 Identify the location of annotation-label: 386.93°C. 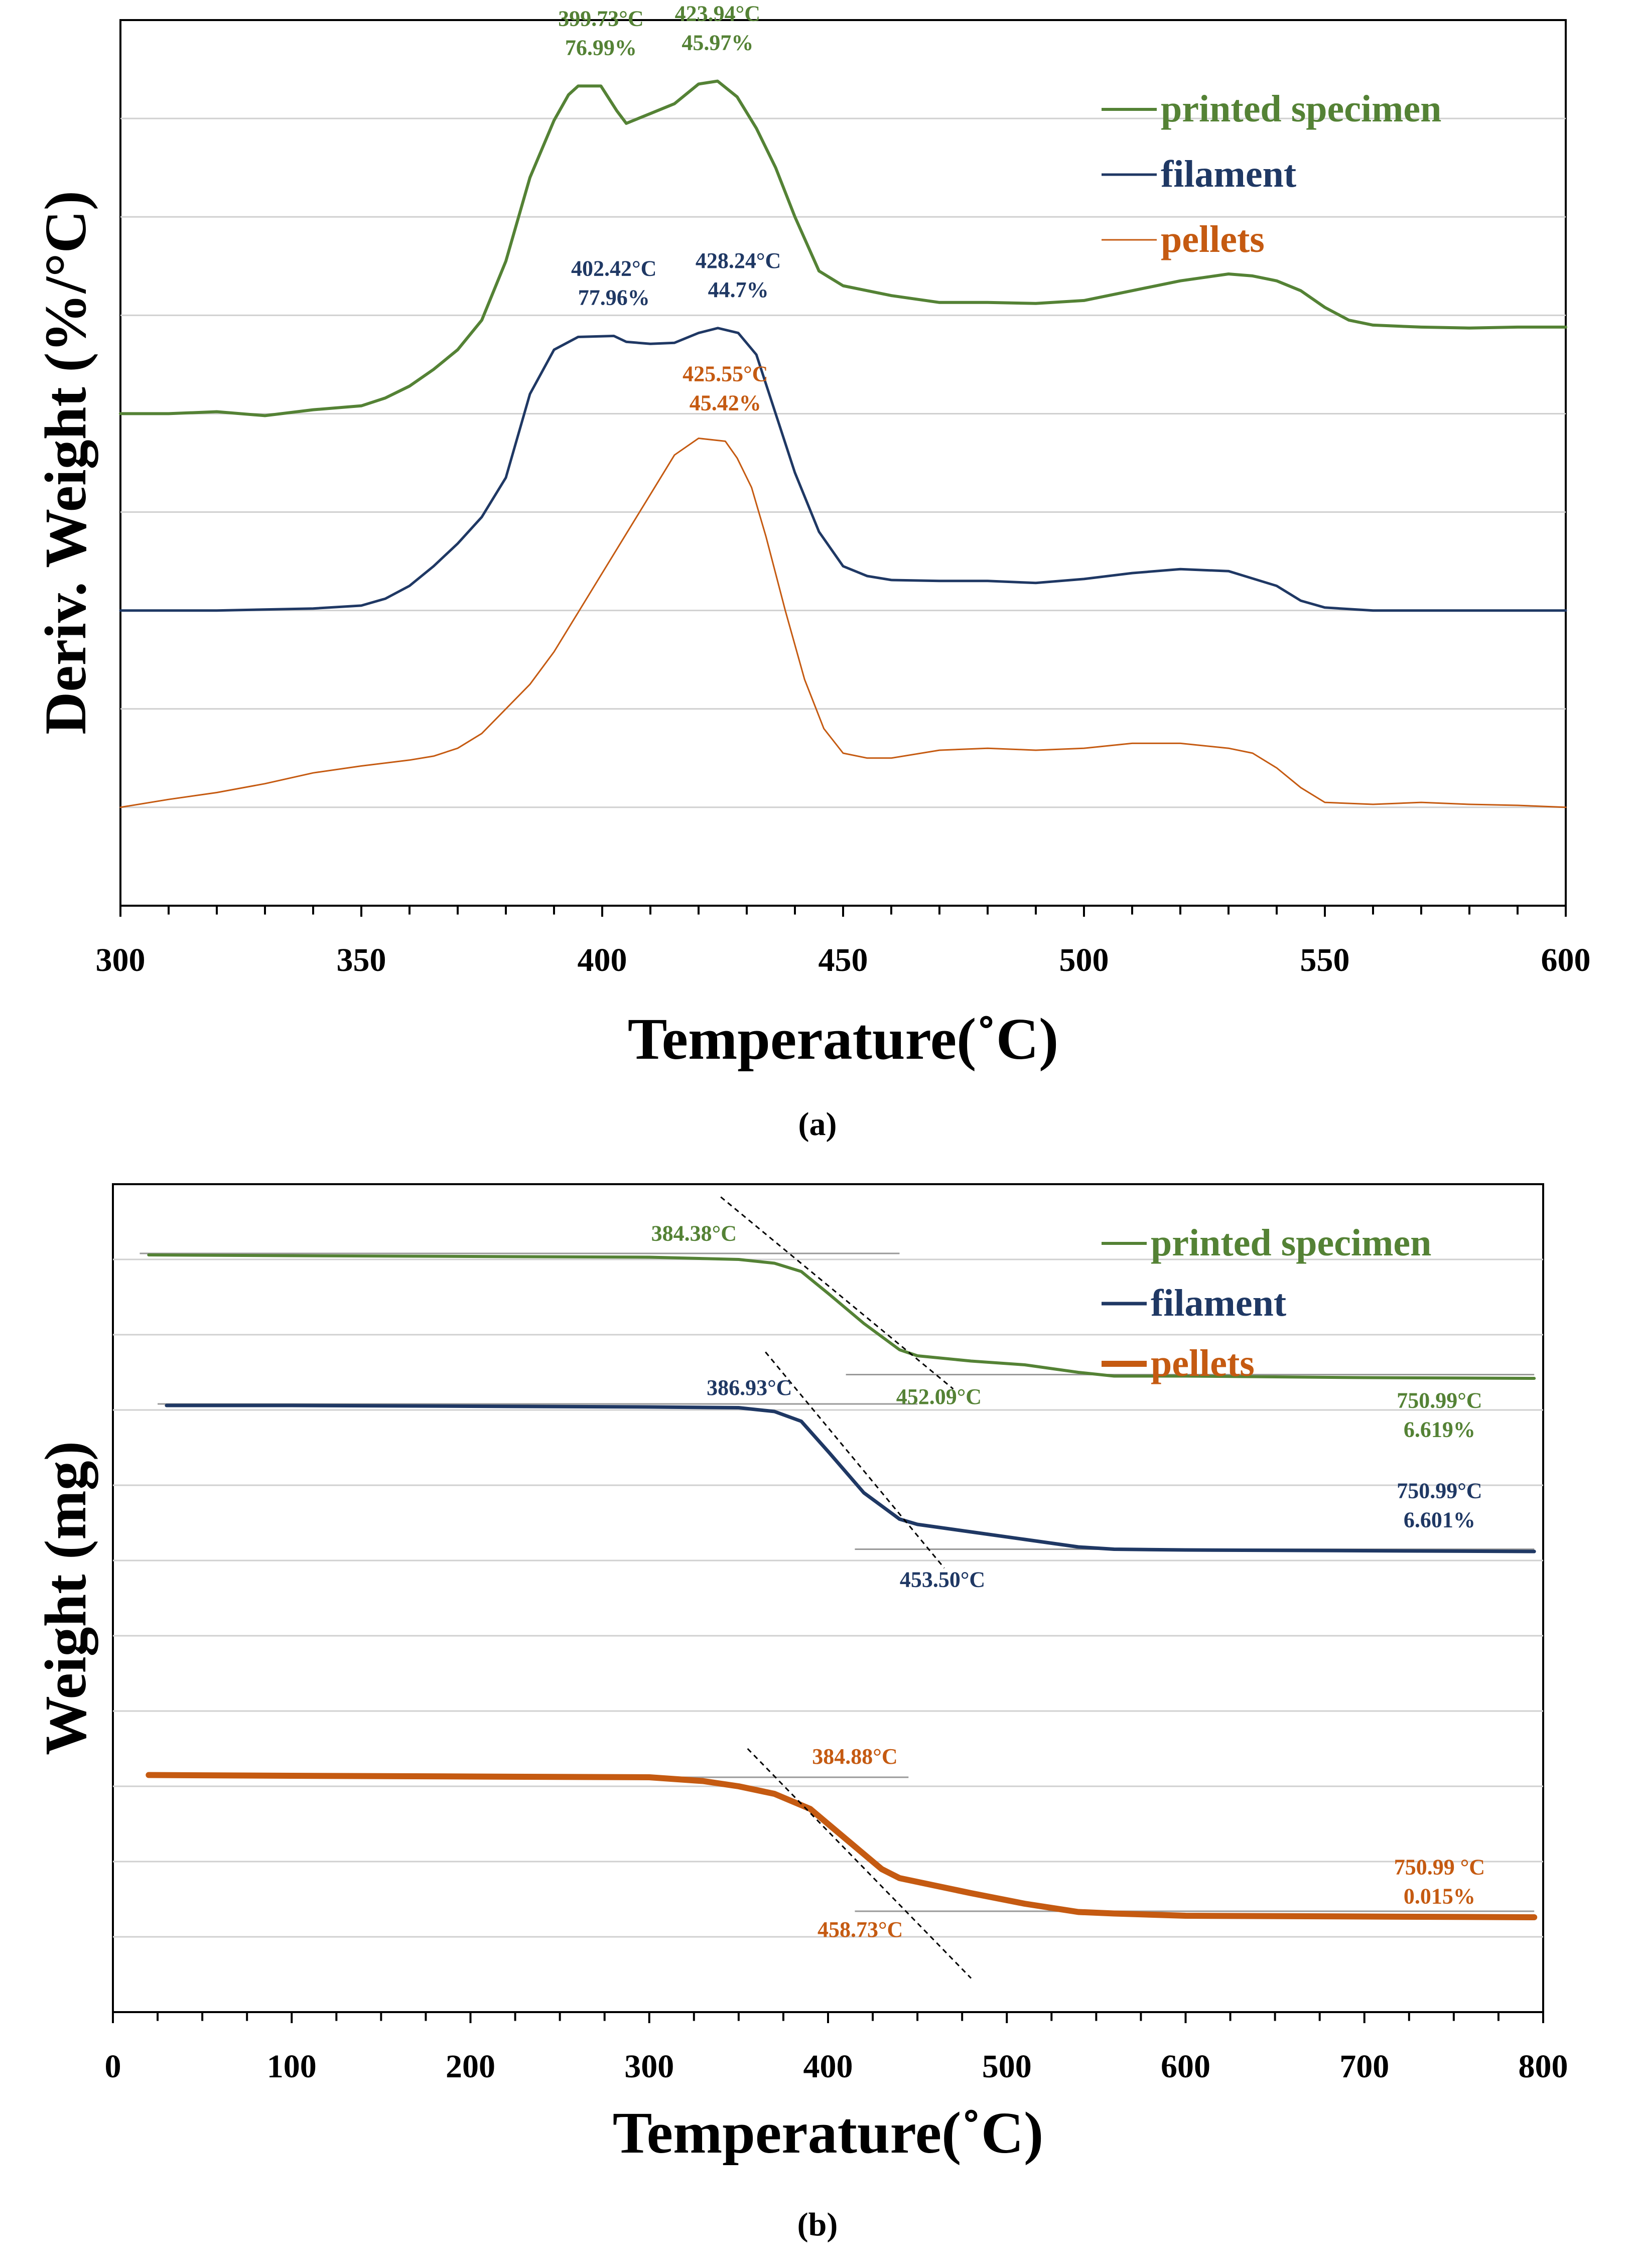
(749, 1387).